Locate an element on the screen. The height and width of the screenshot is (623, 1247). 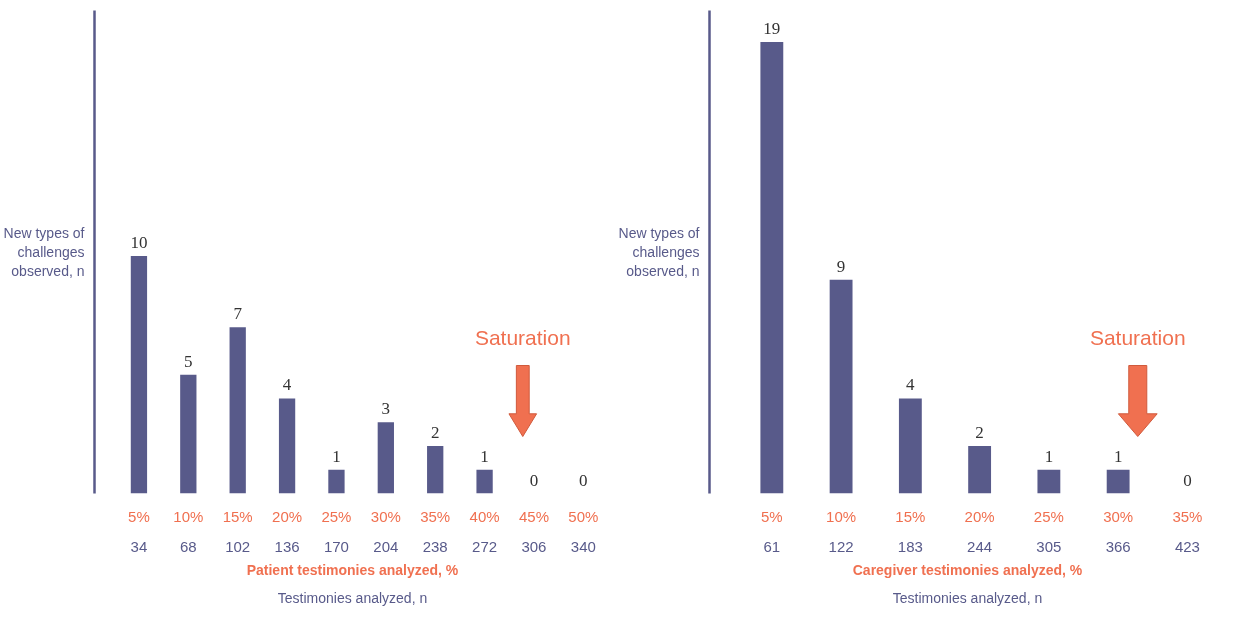
text: 34 is located at coordinates (139, 546).